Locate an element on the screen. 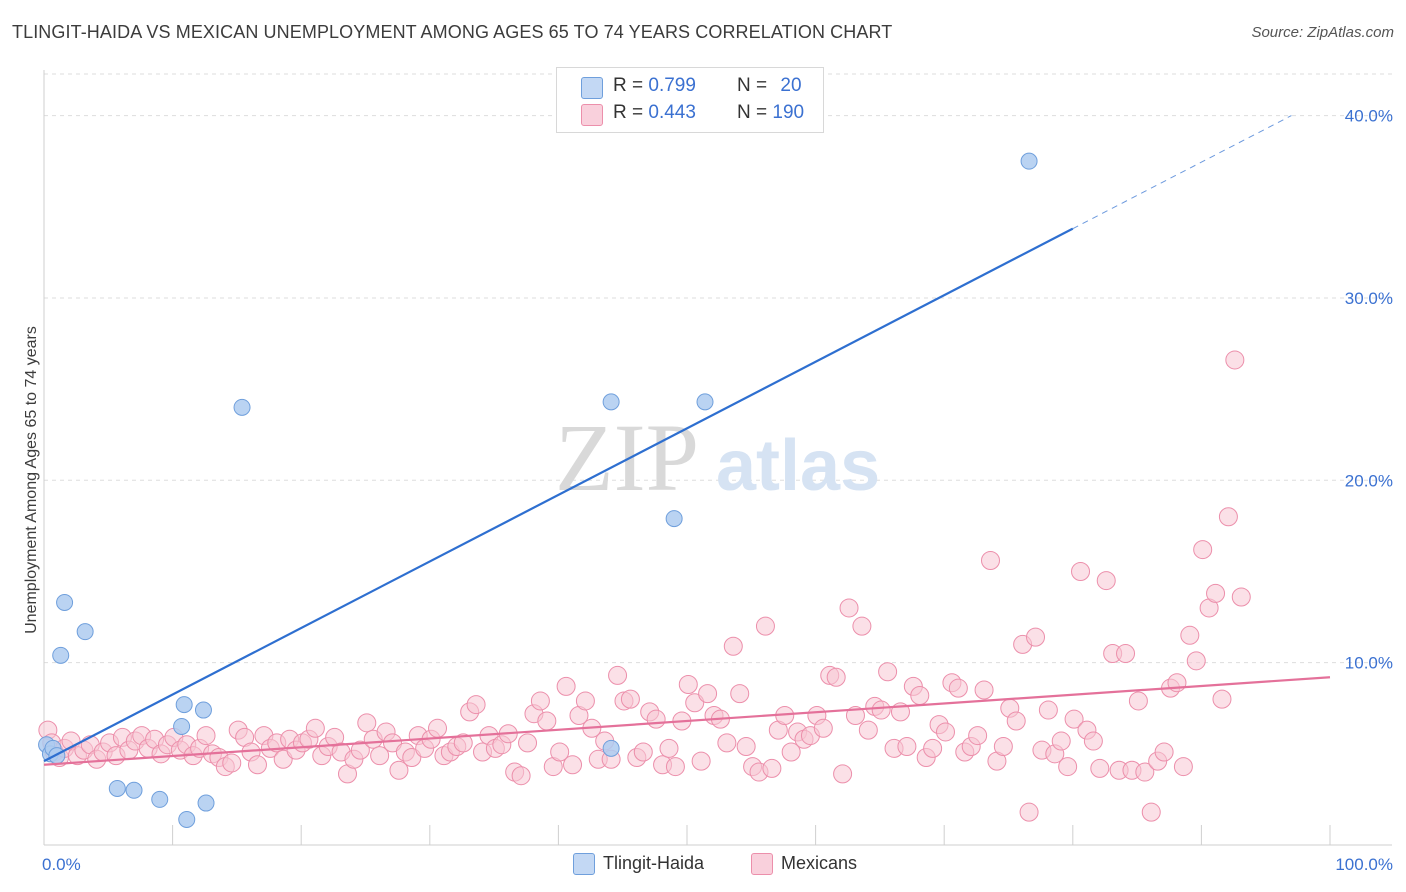 This screenshot has width=1406, height=892. legend-n-mexicans: N = 190 is located at coordinates (770, 113).